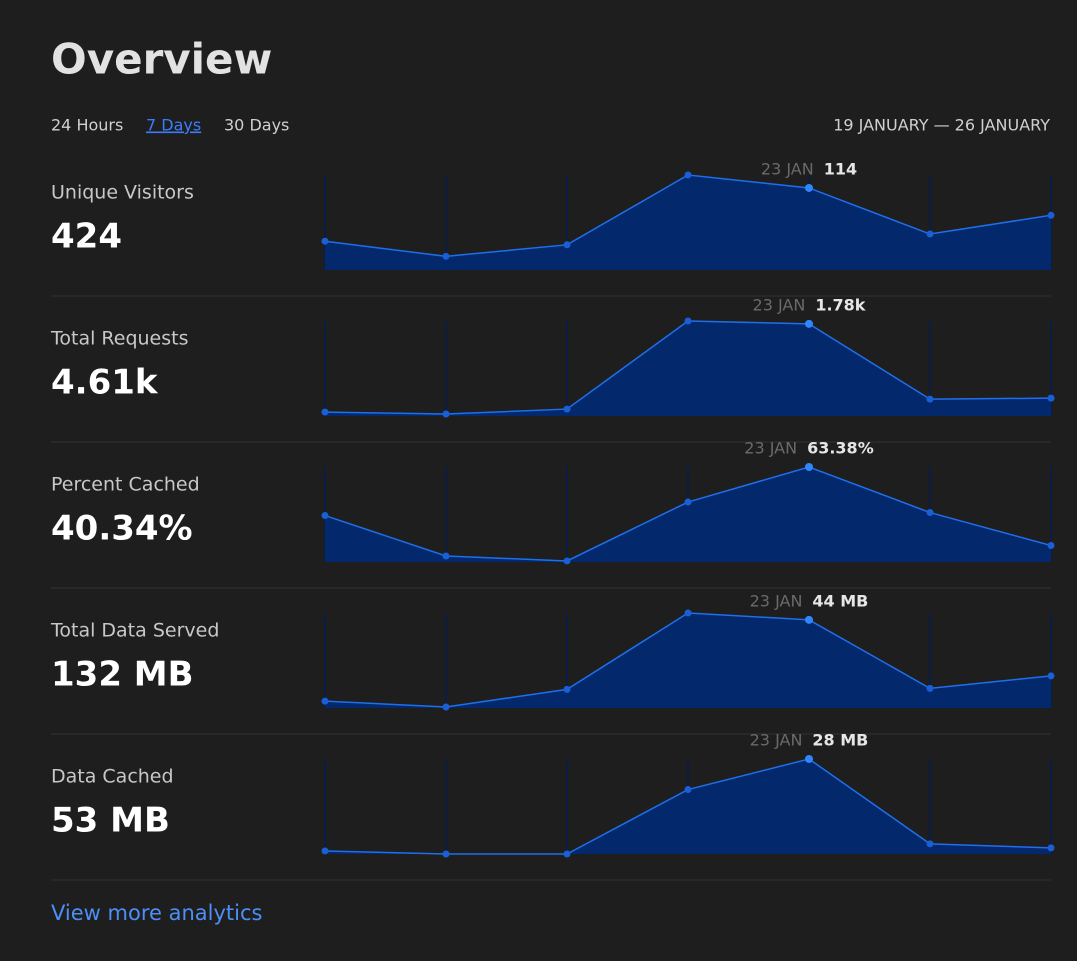 This screenshot has height=961, width=1077. I want to click on metric-label: Unique Visitors, so click(122, 193).